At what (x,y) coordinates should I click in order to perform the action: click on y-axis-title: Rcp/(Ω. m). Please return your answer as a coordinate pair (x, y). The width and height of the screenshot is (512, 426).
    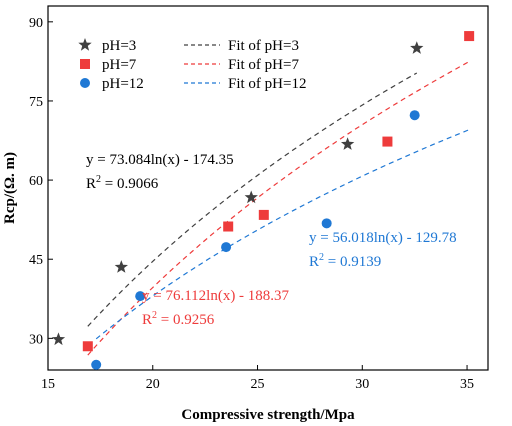
    Looking at the image, I should click on (10, 188).